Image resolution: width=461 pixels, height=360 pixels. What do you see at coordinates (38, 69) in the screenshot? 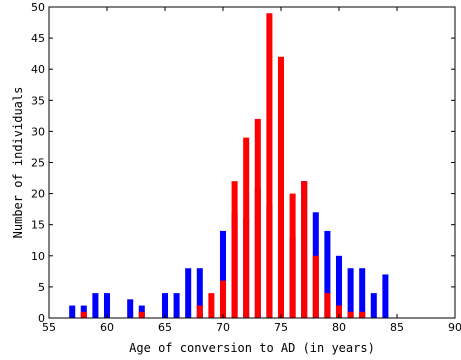
I see `y-tick-label-40: 40` at bounding box center [38, 69].